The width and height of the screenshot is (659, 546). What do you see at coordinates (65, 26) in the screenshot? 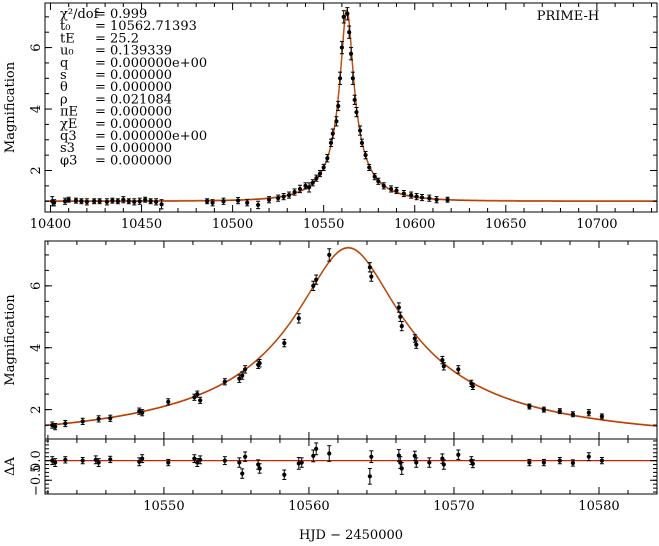
I see `fit-param-name: t₀` at bounding box center [65, 26].